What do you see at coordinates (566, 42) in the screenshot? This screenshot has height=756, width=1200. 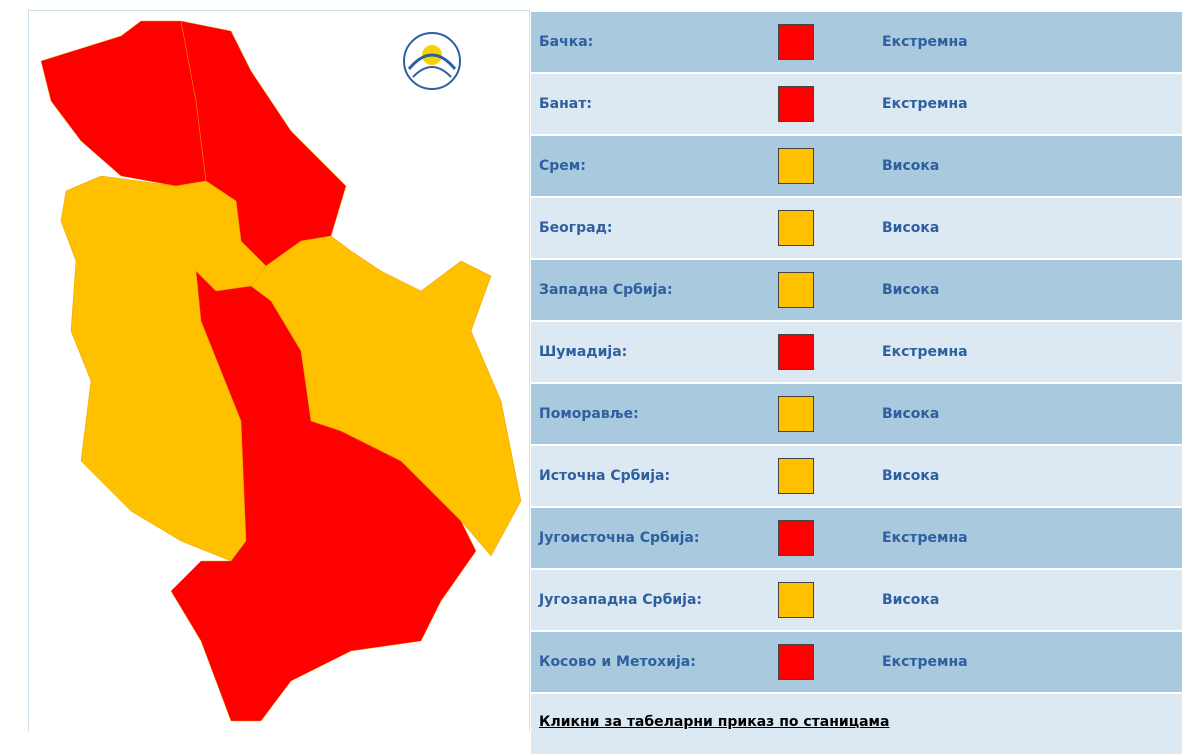 I see `region-name: Бачка:` at bounding box center [566, 42].